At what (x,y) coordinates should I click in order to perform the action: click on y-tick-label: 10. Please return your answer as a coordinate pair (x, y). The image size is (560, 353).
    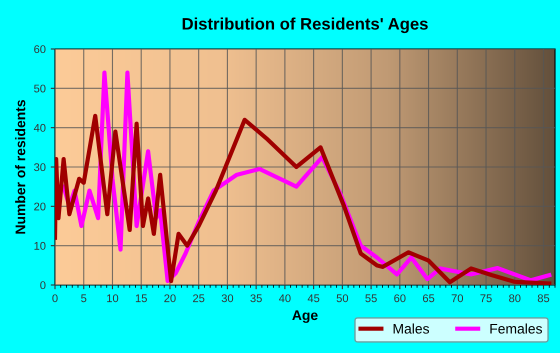
    Looking at the image, I should click on (40, 246).